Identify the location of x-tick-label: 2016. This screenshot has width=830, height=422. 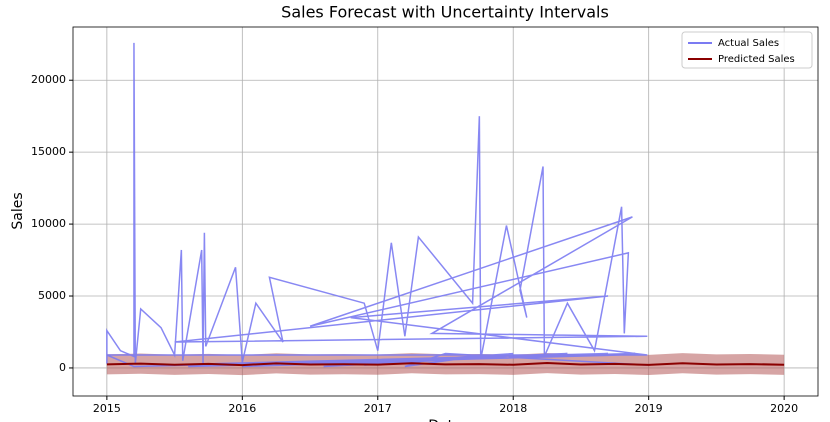
(242, 408).